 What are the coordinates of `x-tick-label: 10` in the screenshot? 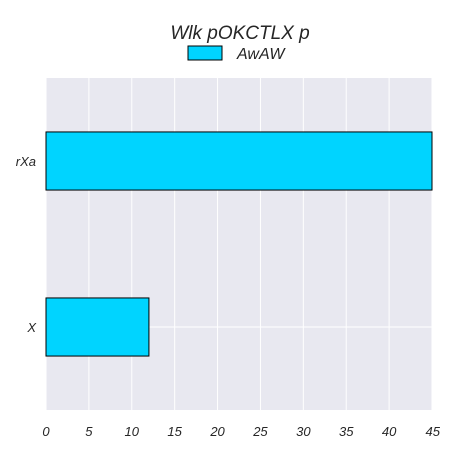 It's located at (132, 431).